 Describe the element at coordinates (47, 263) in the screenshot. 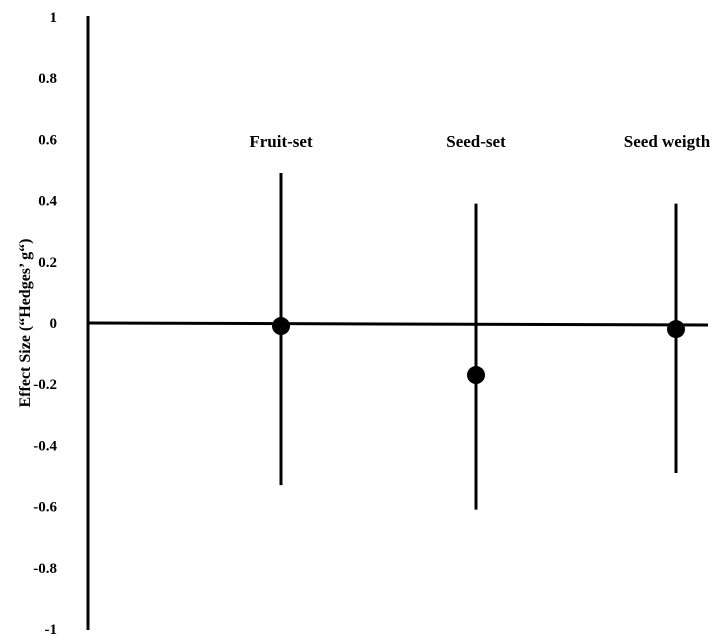

I see `y-tick-label: 0.2` at that location.